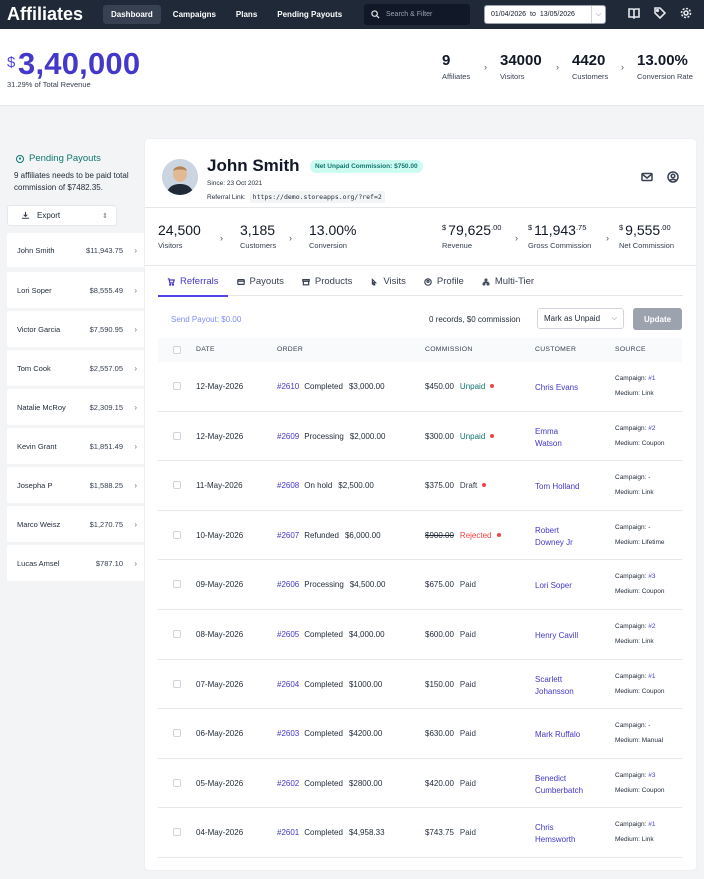 The width and height of the screenshot is (704, 879). What do you see at coordinates (559, 236) in the screenshot?
I see `kpi-gross-commission: $11,943.75 Gross Commission` at bounding box center [559, 236].